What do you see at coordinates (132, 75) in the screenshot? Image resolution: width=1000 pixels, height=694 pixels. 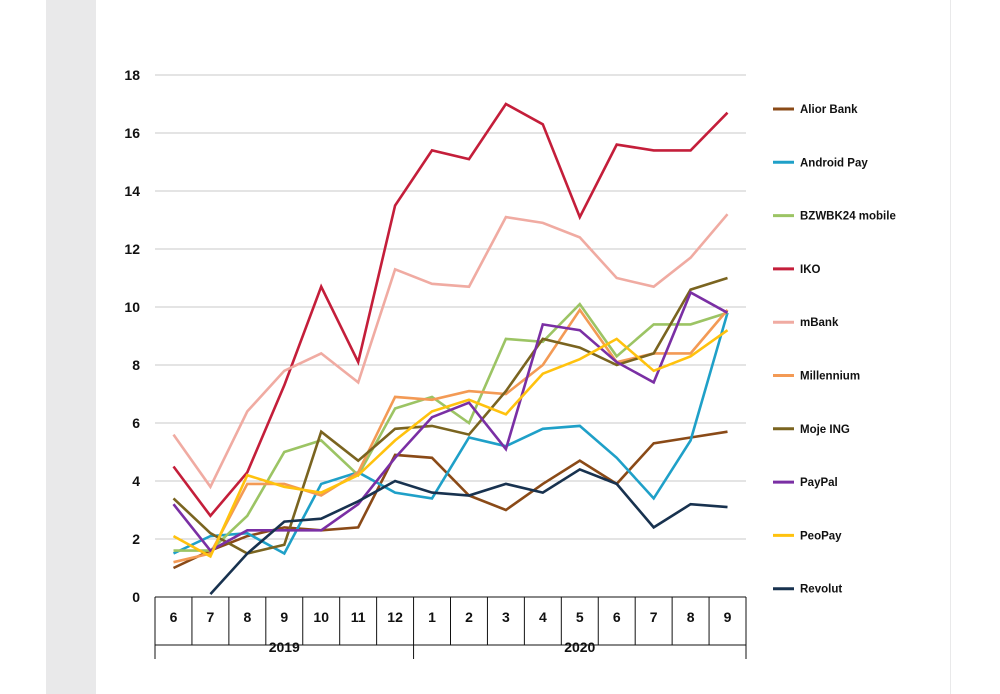 I see `y-tick-label-18: 18` at bounding box center [132, 75].